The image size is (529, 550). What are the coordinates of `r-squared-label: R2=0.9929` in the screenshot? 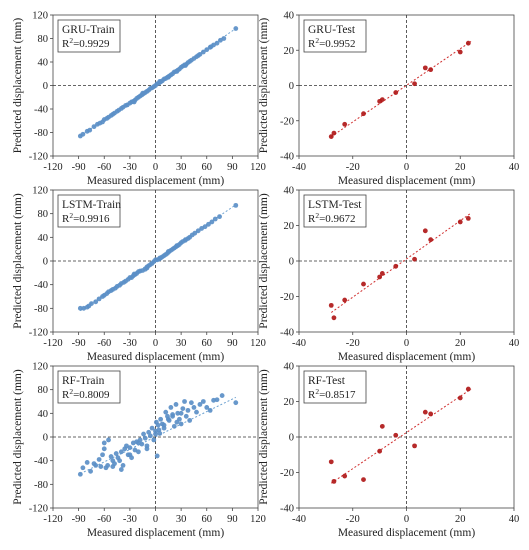 It's located at (86, 43).